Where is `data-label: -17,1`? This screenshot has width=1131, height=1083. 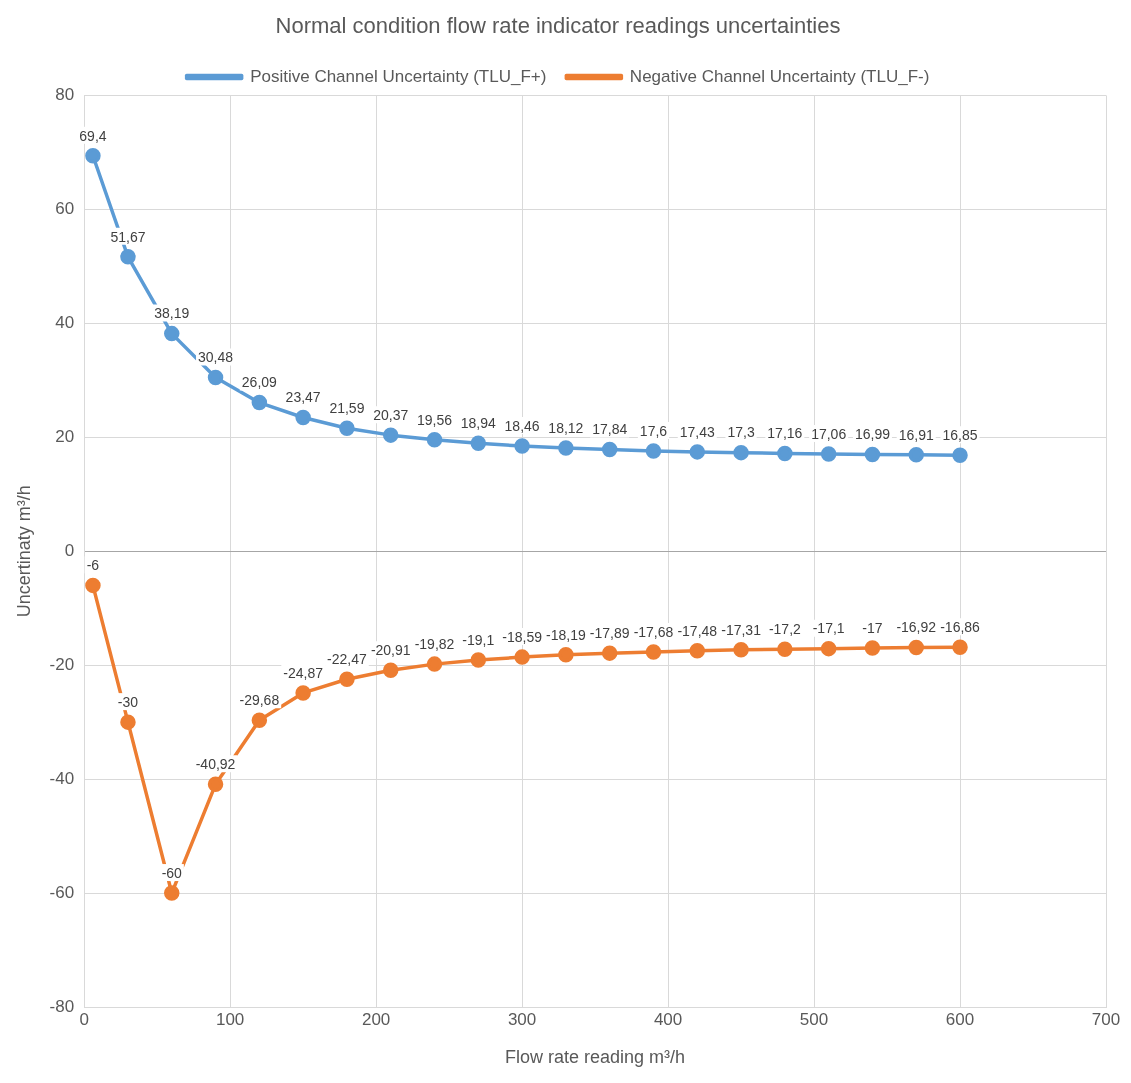
data-label: -17,1 is located at coordinates (828, 628).